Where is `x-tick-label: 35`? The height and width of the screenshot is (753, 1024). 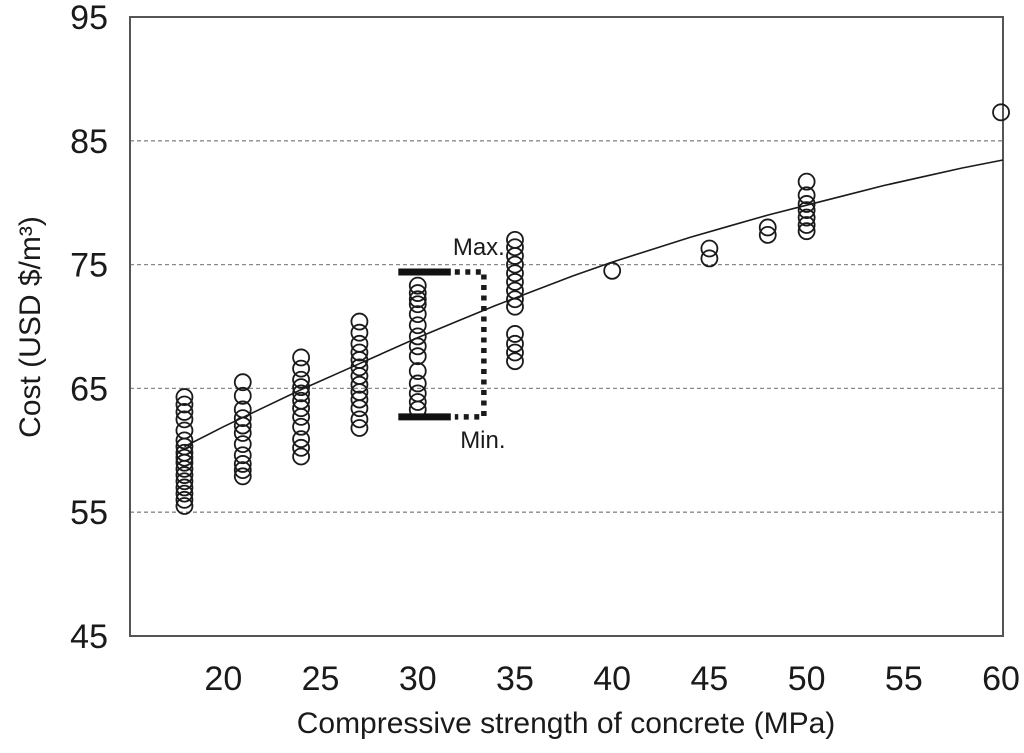 x-tick-label: 35 is located at coordinates (515, 679).